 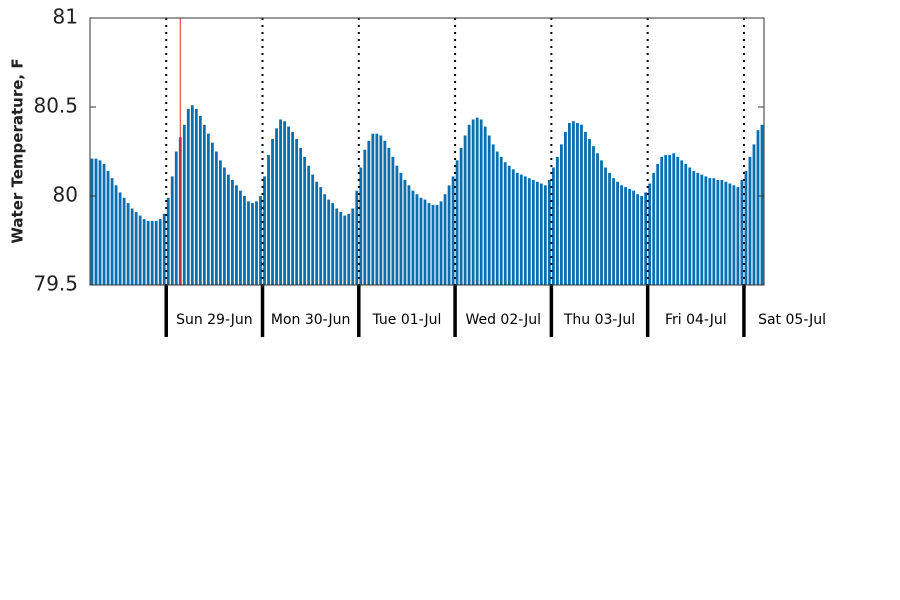 What do you see at coordinates (311, 320) in the screenshot?
I see `x-tick-label: Mon 30-Jun` at bounding box center [311, 320].